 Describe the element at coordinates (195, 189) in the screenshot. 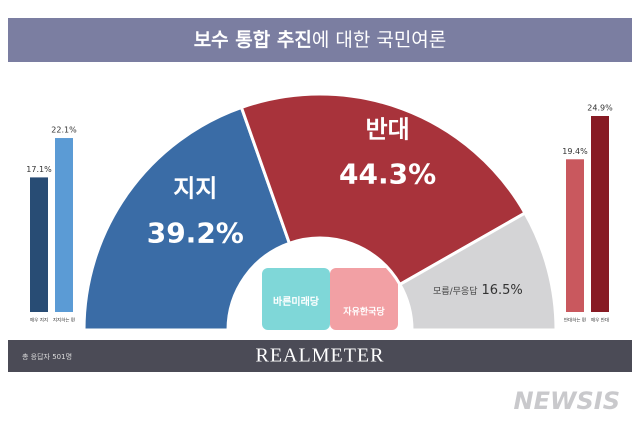

I see `segment-name: 지지` at that location.